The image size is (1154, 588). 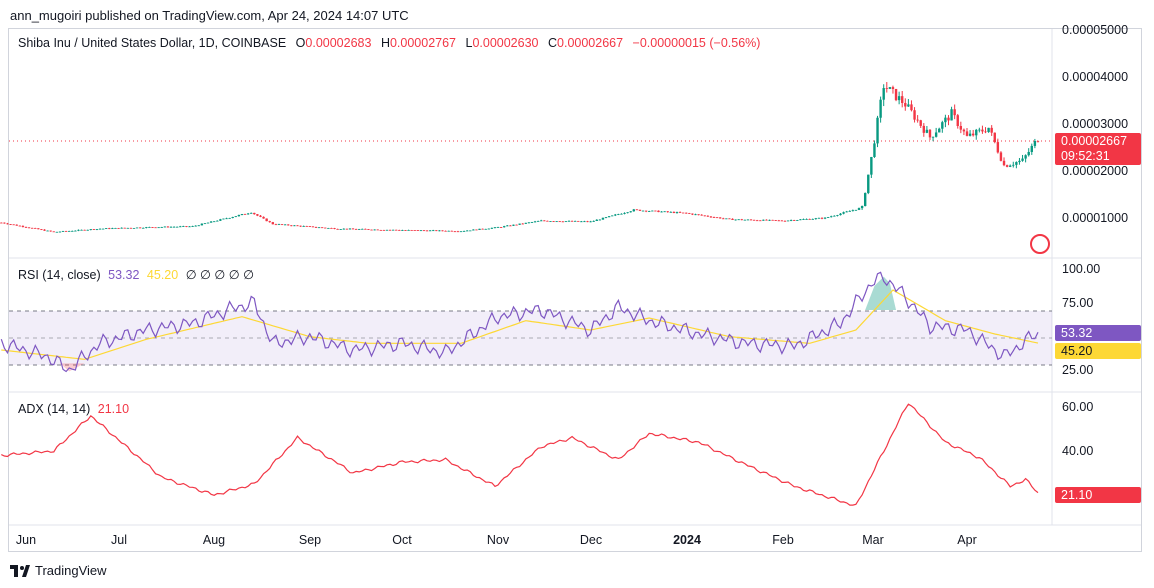 I want to click on adx-legend: ADX (14, 14) 21.10, so click(x=73, y=409).